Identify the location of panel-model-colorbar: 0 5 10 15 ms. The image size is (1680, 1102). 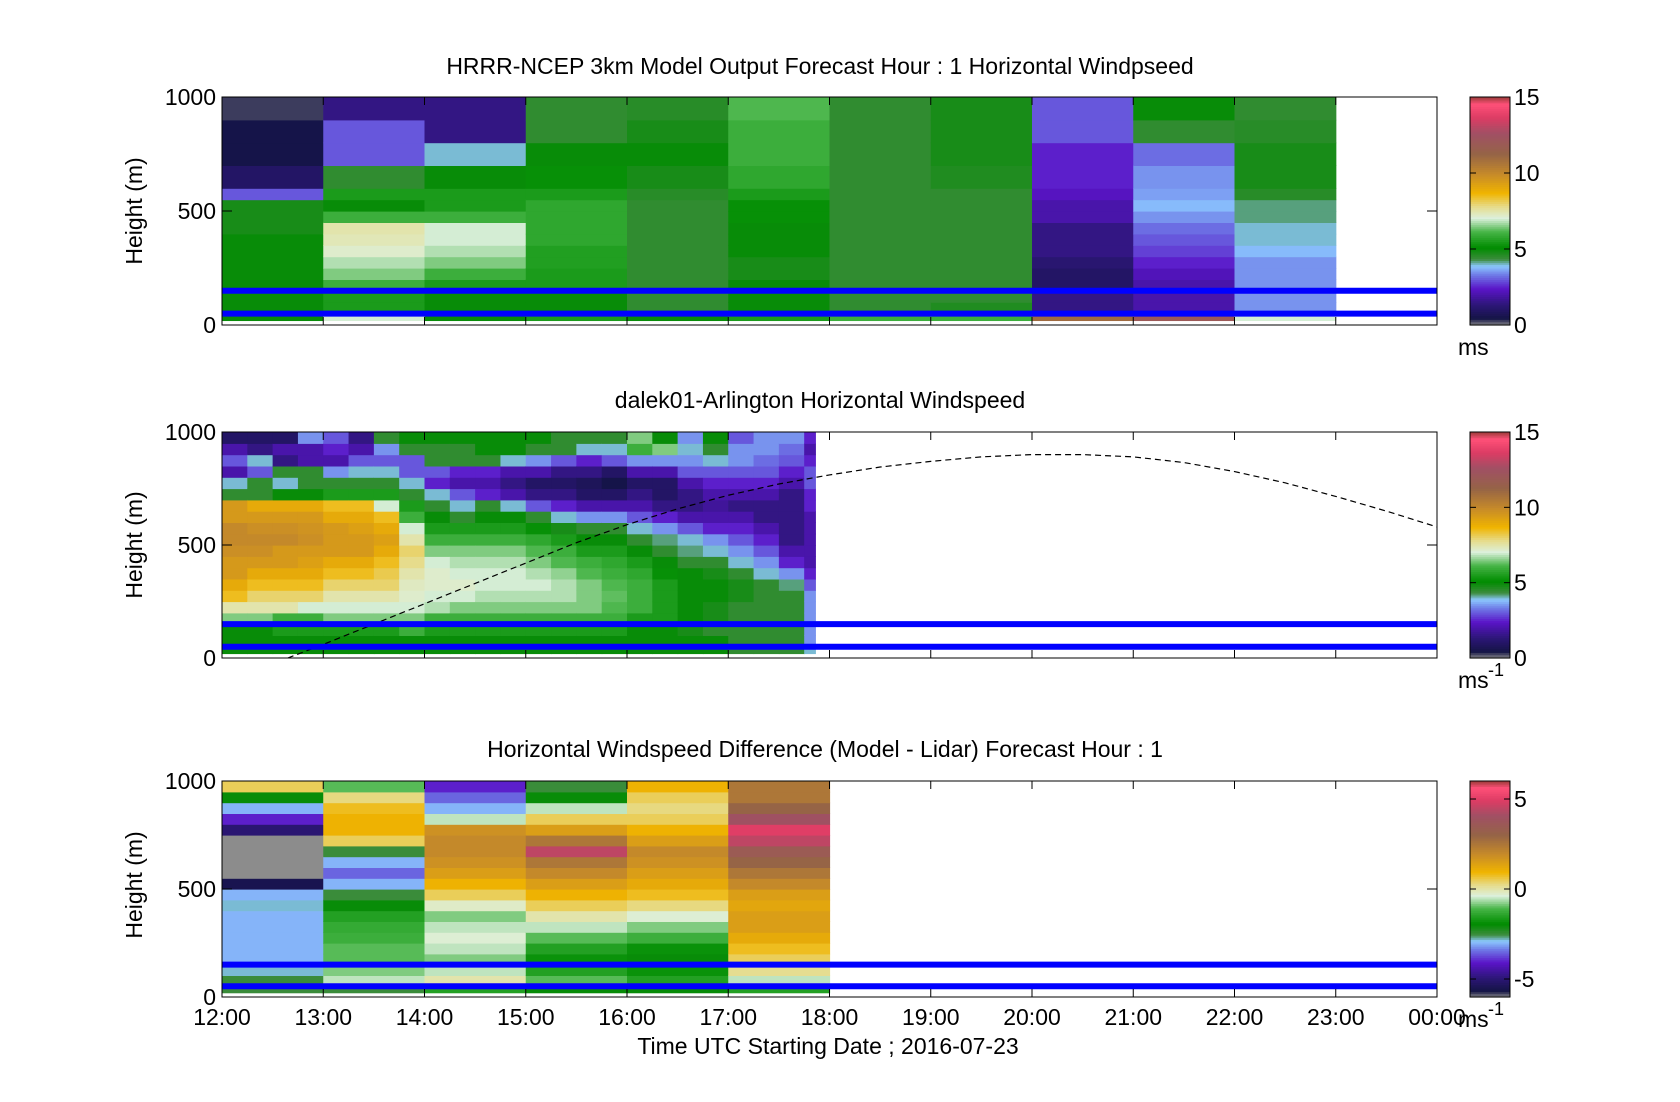
(1499, 222).